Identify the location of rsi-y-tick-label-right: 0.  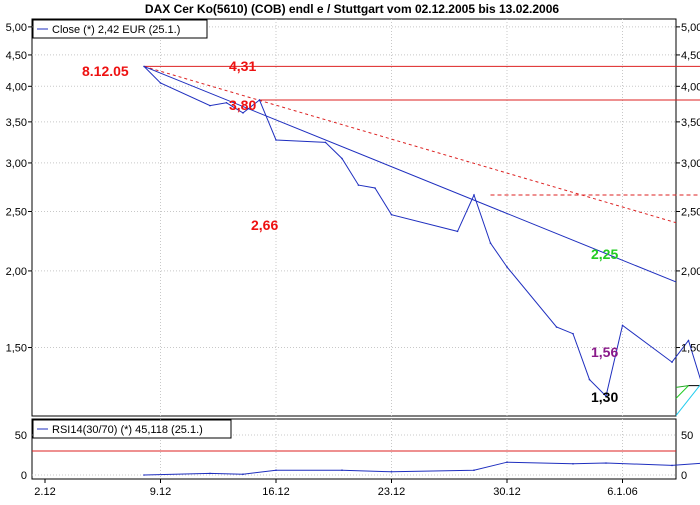
(684, 476).